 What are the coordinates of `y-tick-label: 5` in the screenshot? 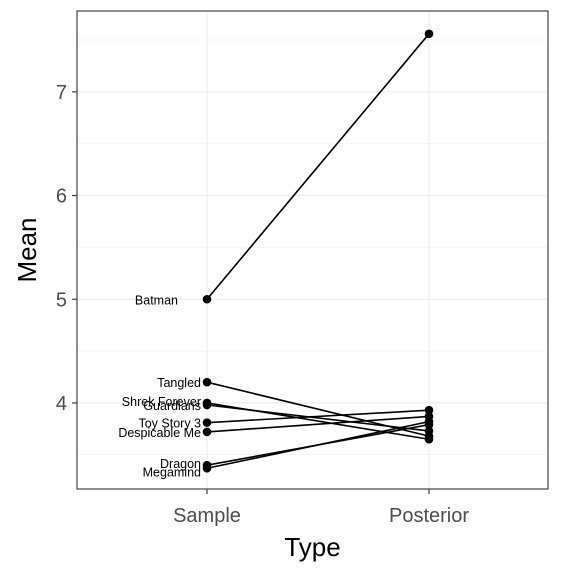 It's located at (61, 300).